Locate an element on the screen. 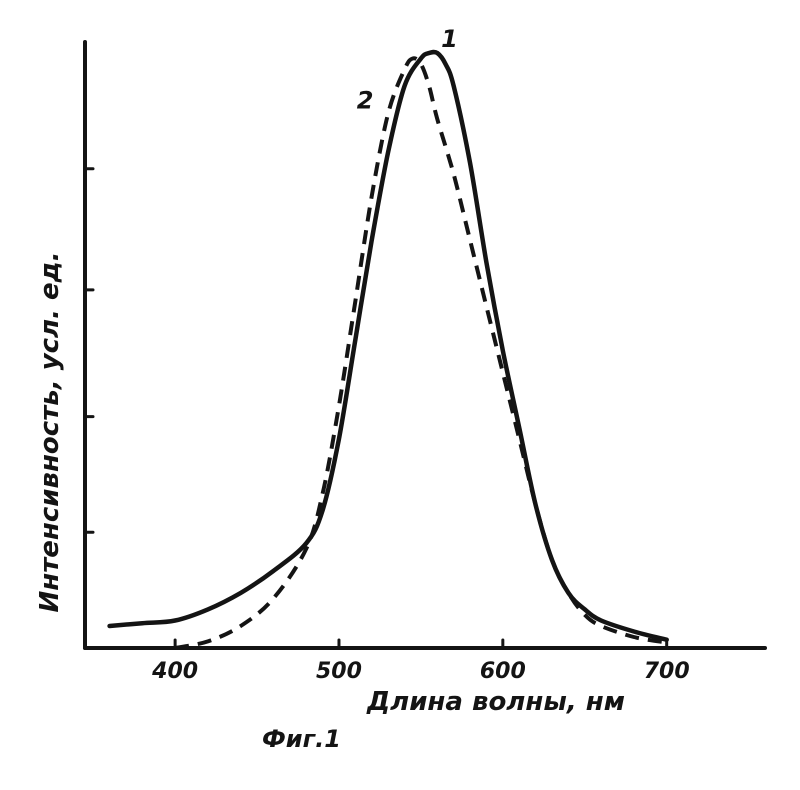 The image size is (800, 790). x-tick-label-500: 500 is located at coordinates (339, 671).